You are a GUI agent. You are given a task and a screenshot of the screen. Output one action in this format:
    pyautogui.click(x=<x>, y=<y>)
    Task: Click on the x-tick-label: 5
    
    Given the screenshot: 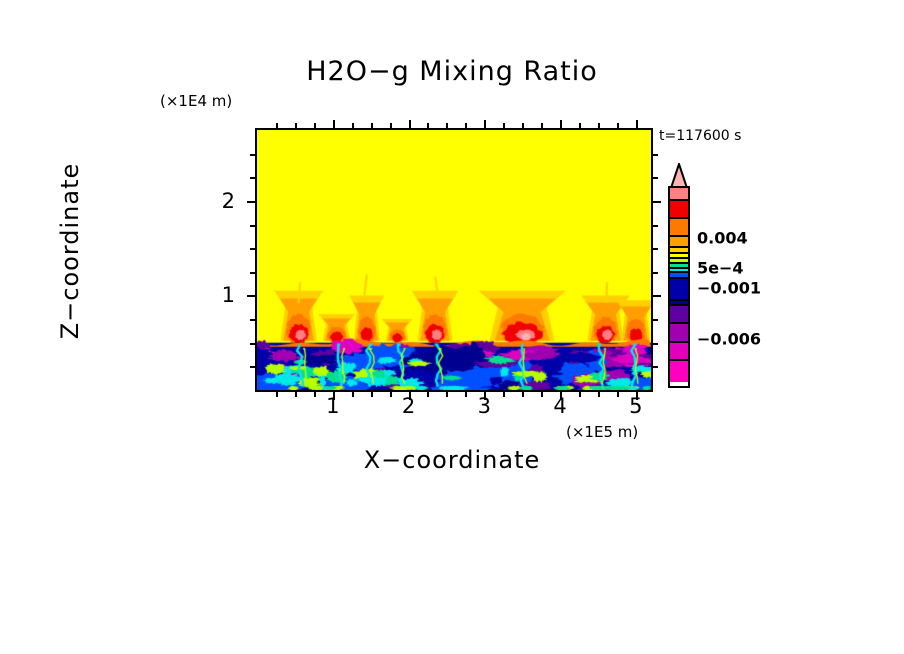 What is the action you would take?
    pyautogui.click(x=636, y=406)
    